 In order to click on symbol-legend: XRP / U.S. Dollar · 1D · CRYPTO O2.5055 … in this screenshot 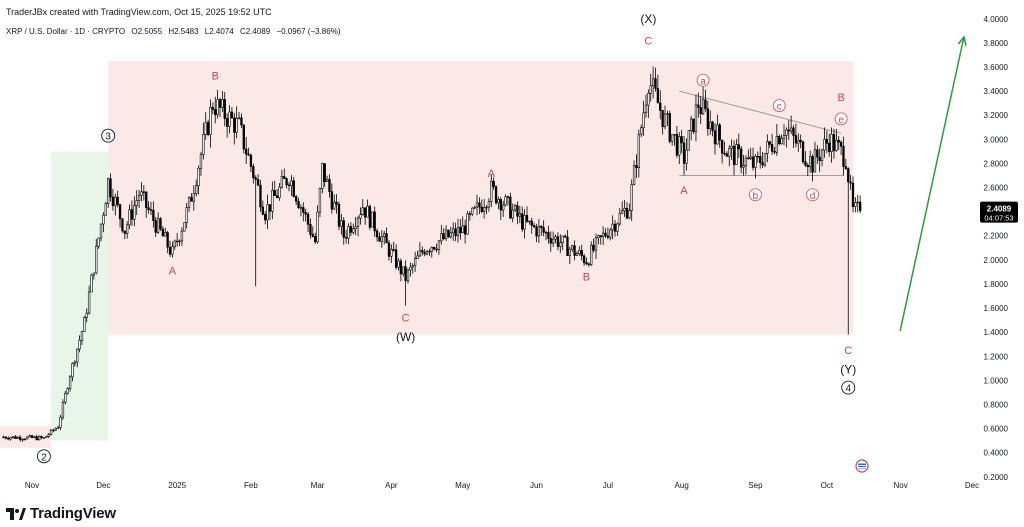, I will do `click(175, 31)`.